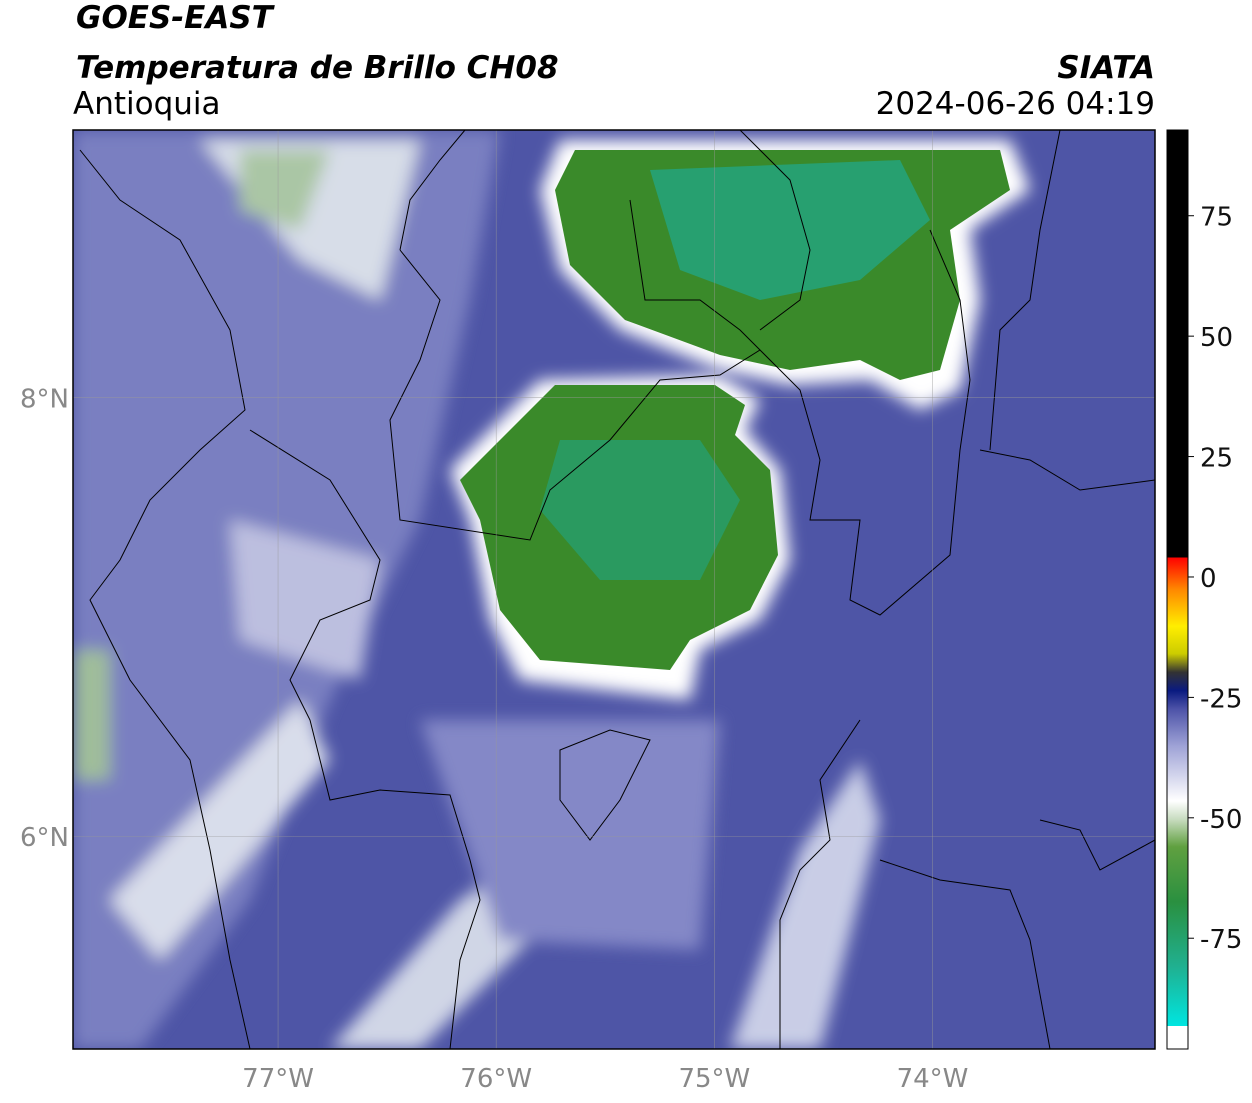 The width and height of the screenshot is (1252, 1103). I want to click on subtitle: Temperatura de Brillo CH08, so click(317, 68).